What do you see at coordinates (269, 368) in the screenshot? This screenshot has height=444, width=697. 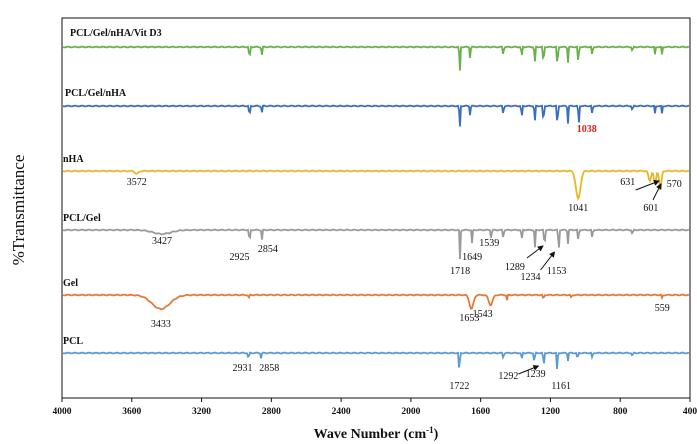 I see `peak-label: 2858` at bounding box center [269, 368].